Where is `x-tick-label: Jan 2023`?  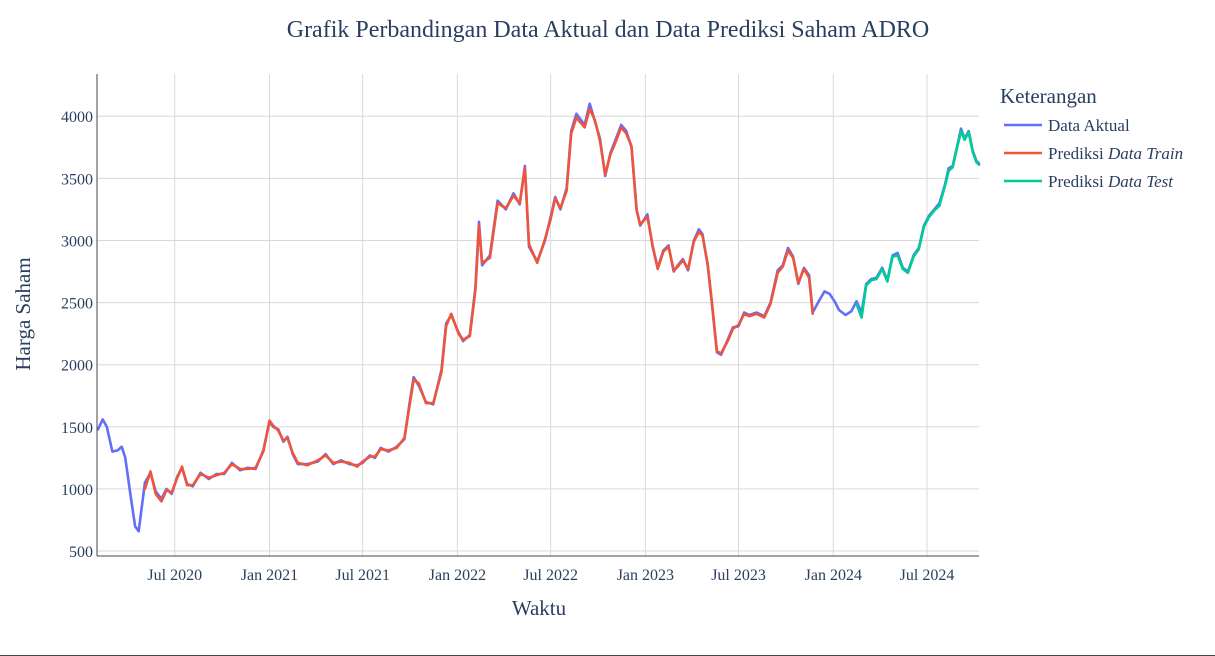 x-tick-label: Jan 2023 is located at coordinates (645, 575).